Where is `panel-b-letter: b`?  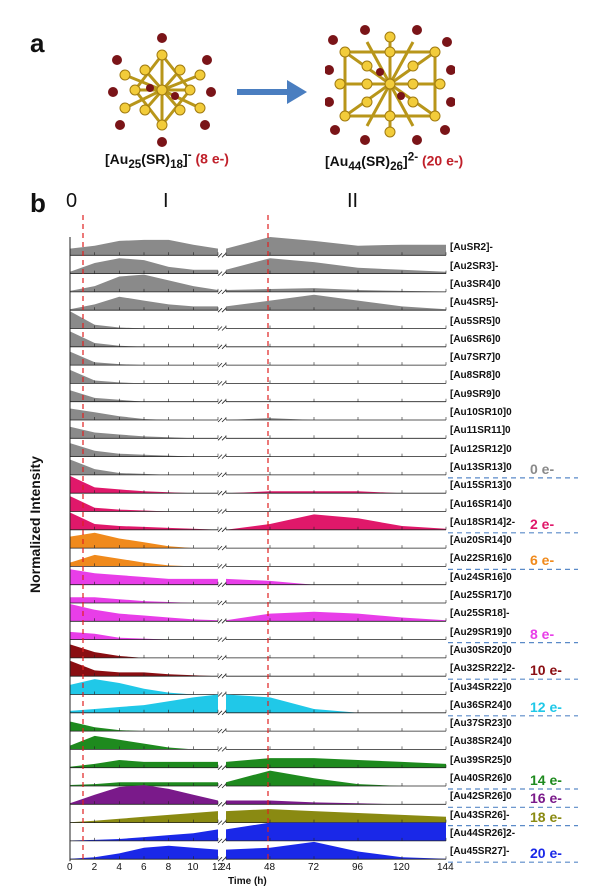 panel-b-letter: b is located at coordinates (38, 203).